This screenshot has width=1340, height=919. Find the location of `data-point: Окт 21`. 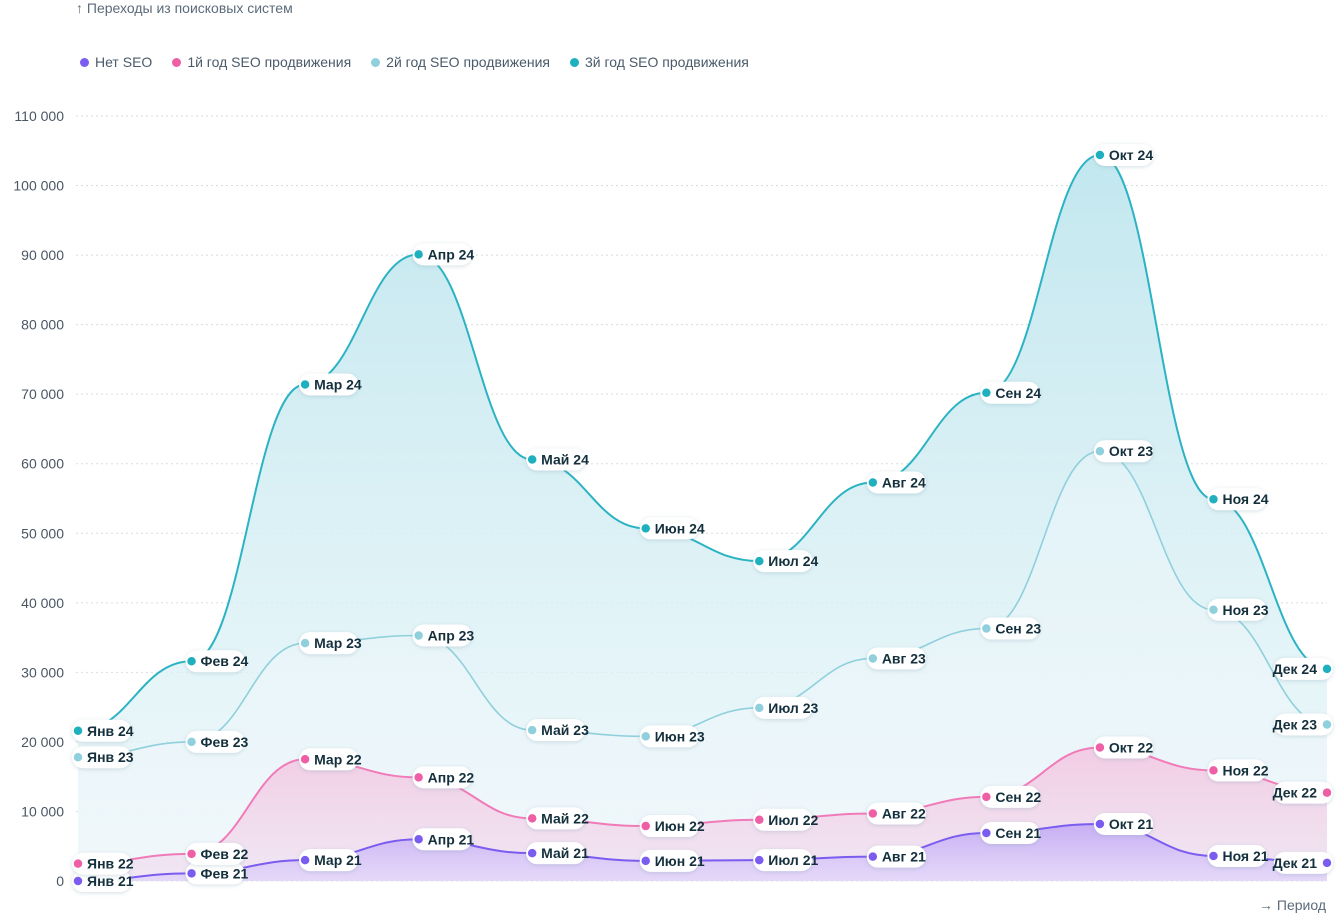

data-point: Окт 21 is located at coordinates (1123, 823).